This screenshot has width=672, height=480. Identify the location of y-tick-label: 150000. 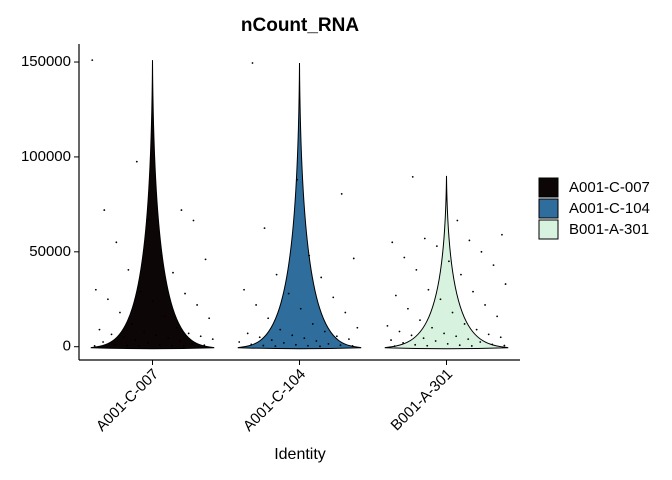
(46, 61).